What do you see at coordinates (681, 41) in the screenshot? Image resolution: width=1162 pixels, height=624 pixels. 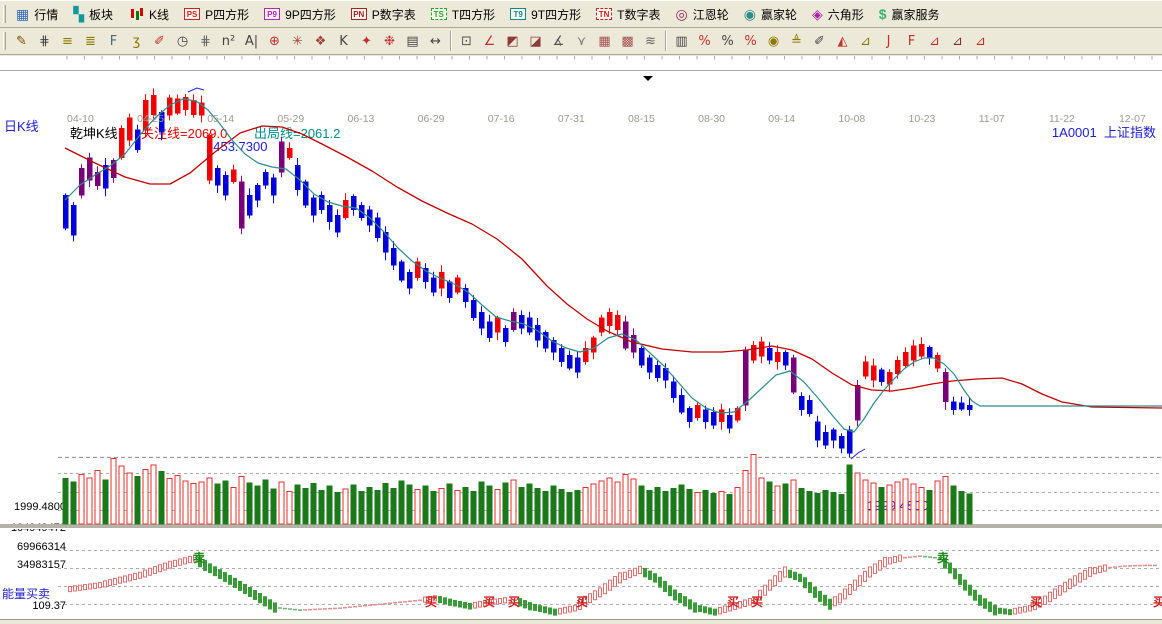 I see `list-tool: ▥` at bounding box center [681, 41].